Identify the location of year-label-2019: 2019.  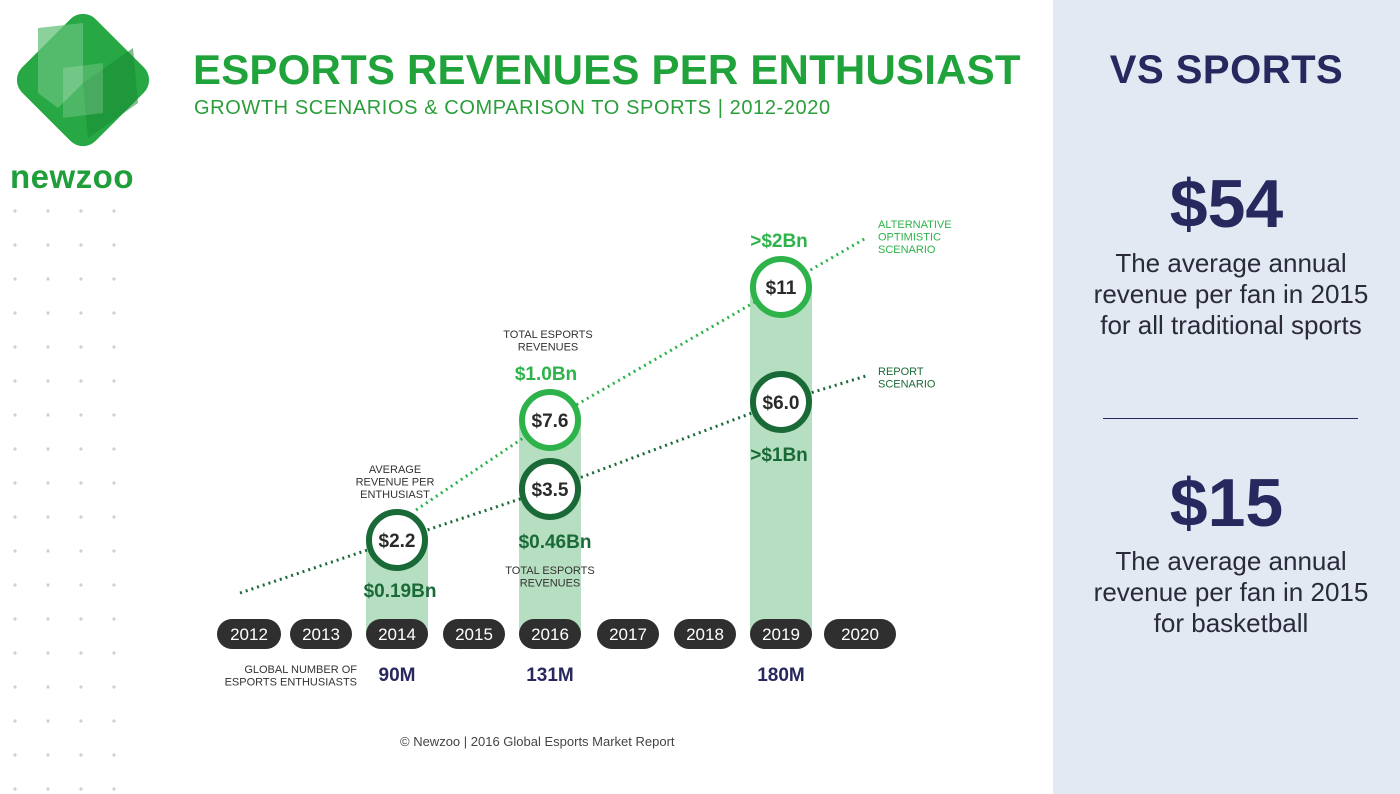
(781, 634).